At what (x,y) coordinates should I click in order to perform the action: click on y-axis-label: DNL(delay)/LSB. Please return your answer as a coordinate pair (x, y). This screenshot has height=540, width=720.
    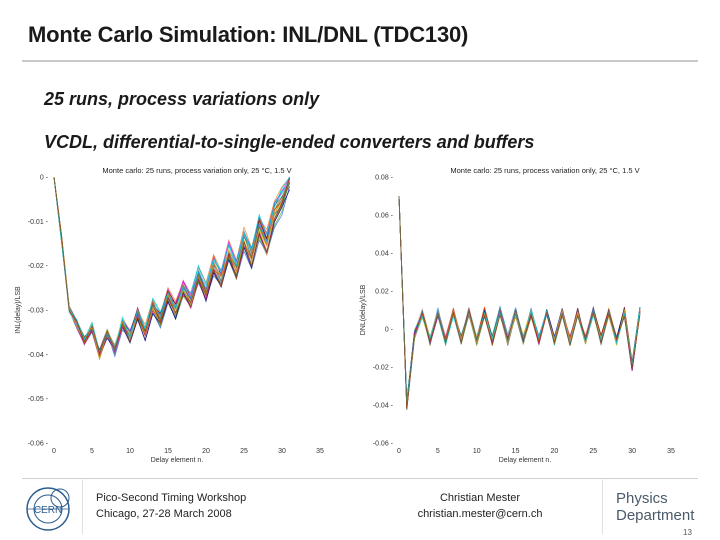
    Looking at the image, I should click on (363, 309).